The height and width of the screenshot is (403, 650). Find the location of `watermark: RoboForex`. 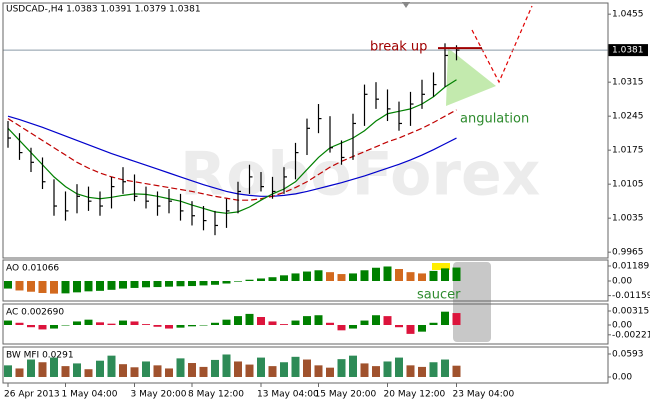

watermark: RoboForex is located at coordinates (360, 175).